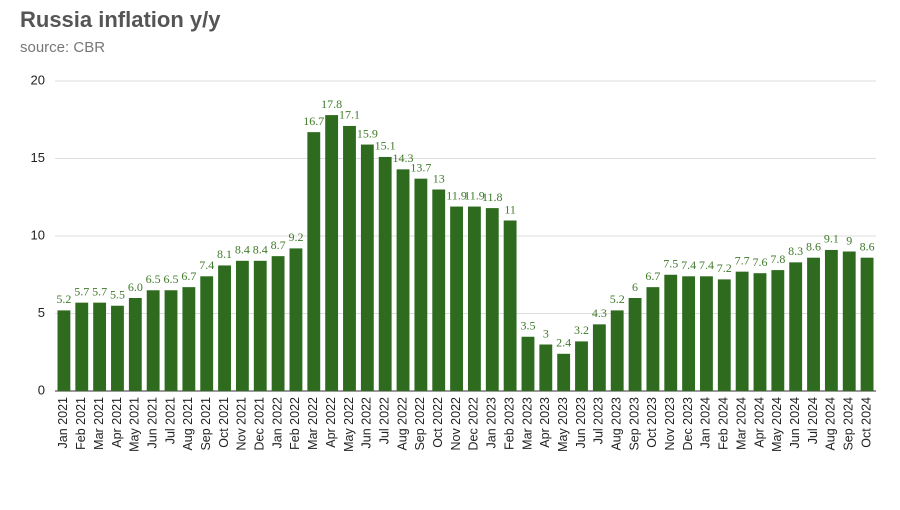  Describe the element at coordinates (38, 79) in the screenshot. I see `y-tick-label: 20` at that location.